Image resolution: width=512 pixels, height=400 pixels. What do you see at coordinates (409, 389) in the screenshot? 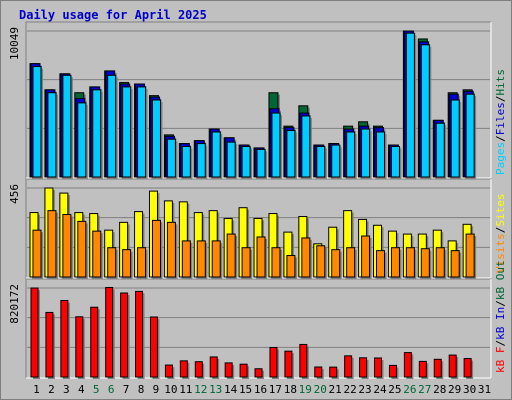
I see `x-tick-label: 26` at bounding box center [409, 389].